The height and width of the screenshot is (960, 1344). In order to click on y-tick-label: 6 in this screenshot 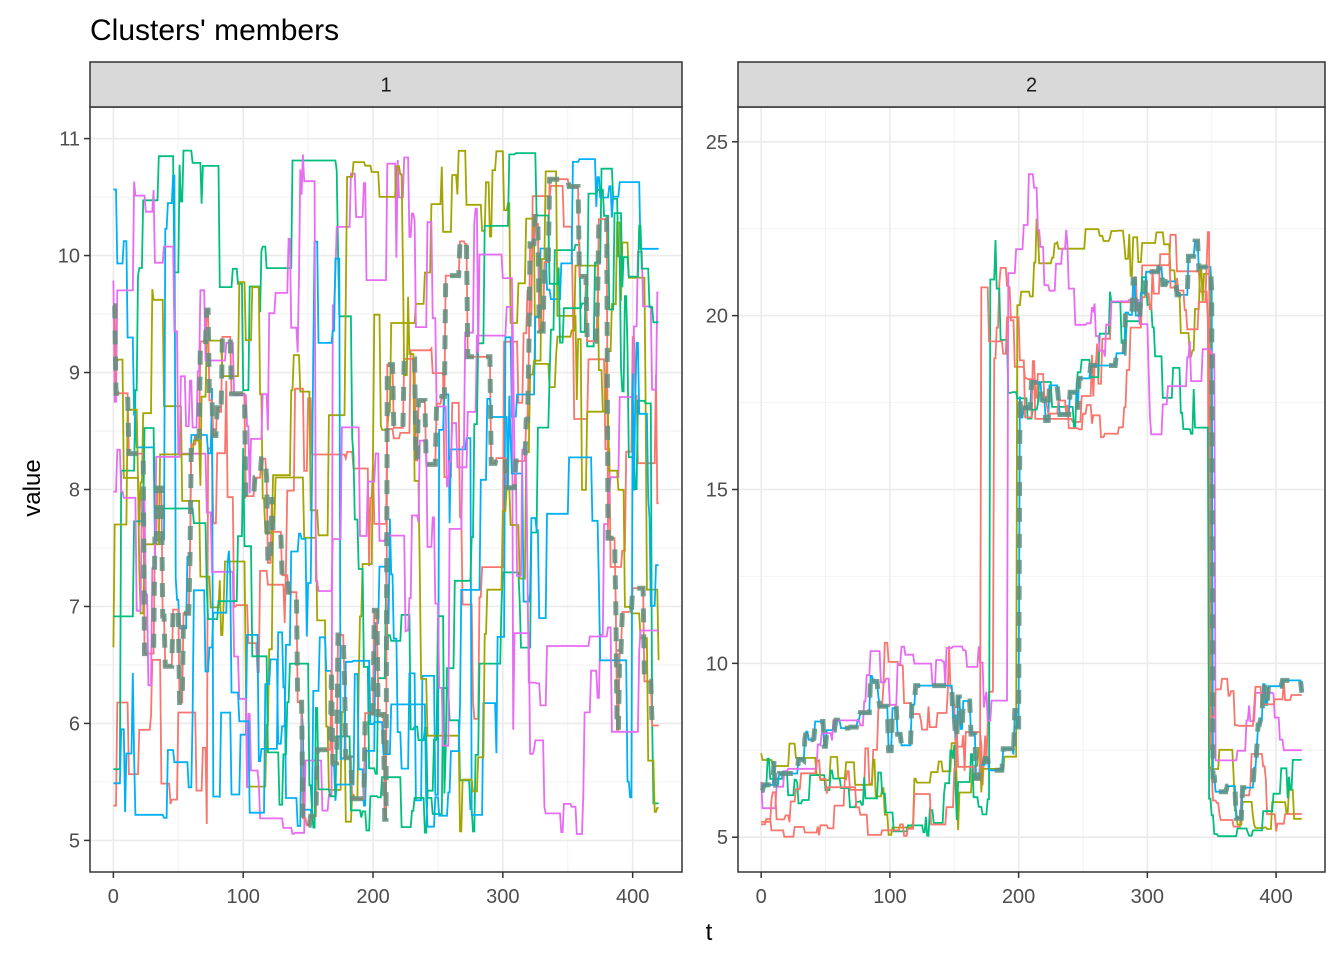, I will do `click(74, 724)`.